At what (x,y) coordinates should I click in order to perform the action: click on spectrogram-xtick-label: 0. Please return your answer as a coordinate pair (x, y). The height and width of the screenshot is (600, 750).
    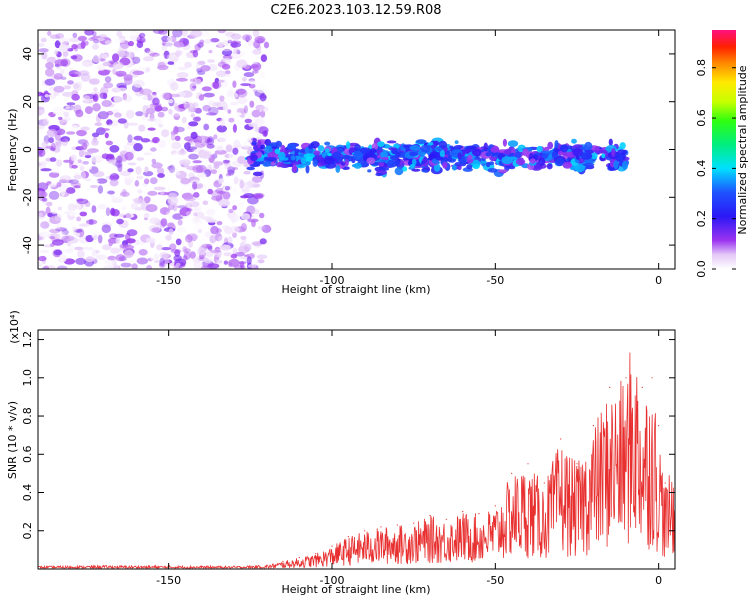
    Looking at the image, I should click on (658, 280).